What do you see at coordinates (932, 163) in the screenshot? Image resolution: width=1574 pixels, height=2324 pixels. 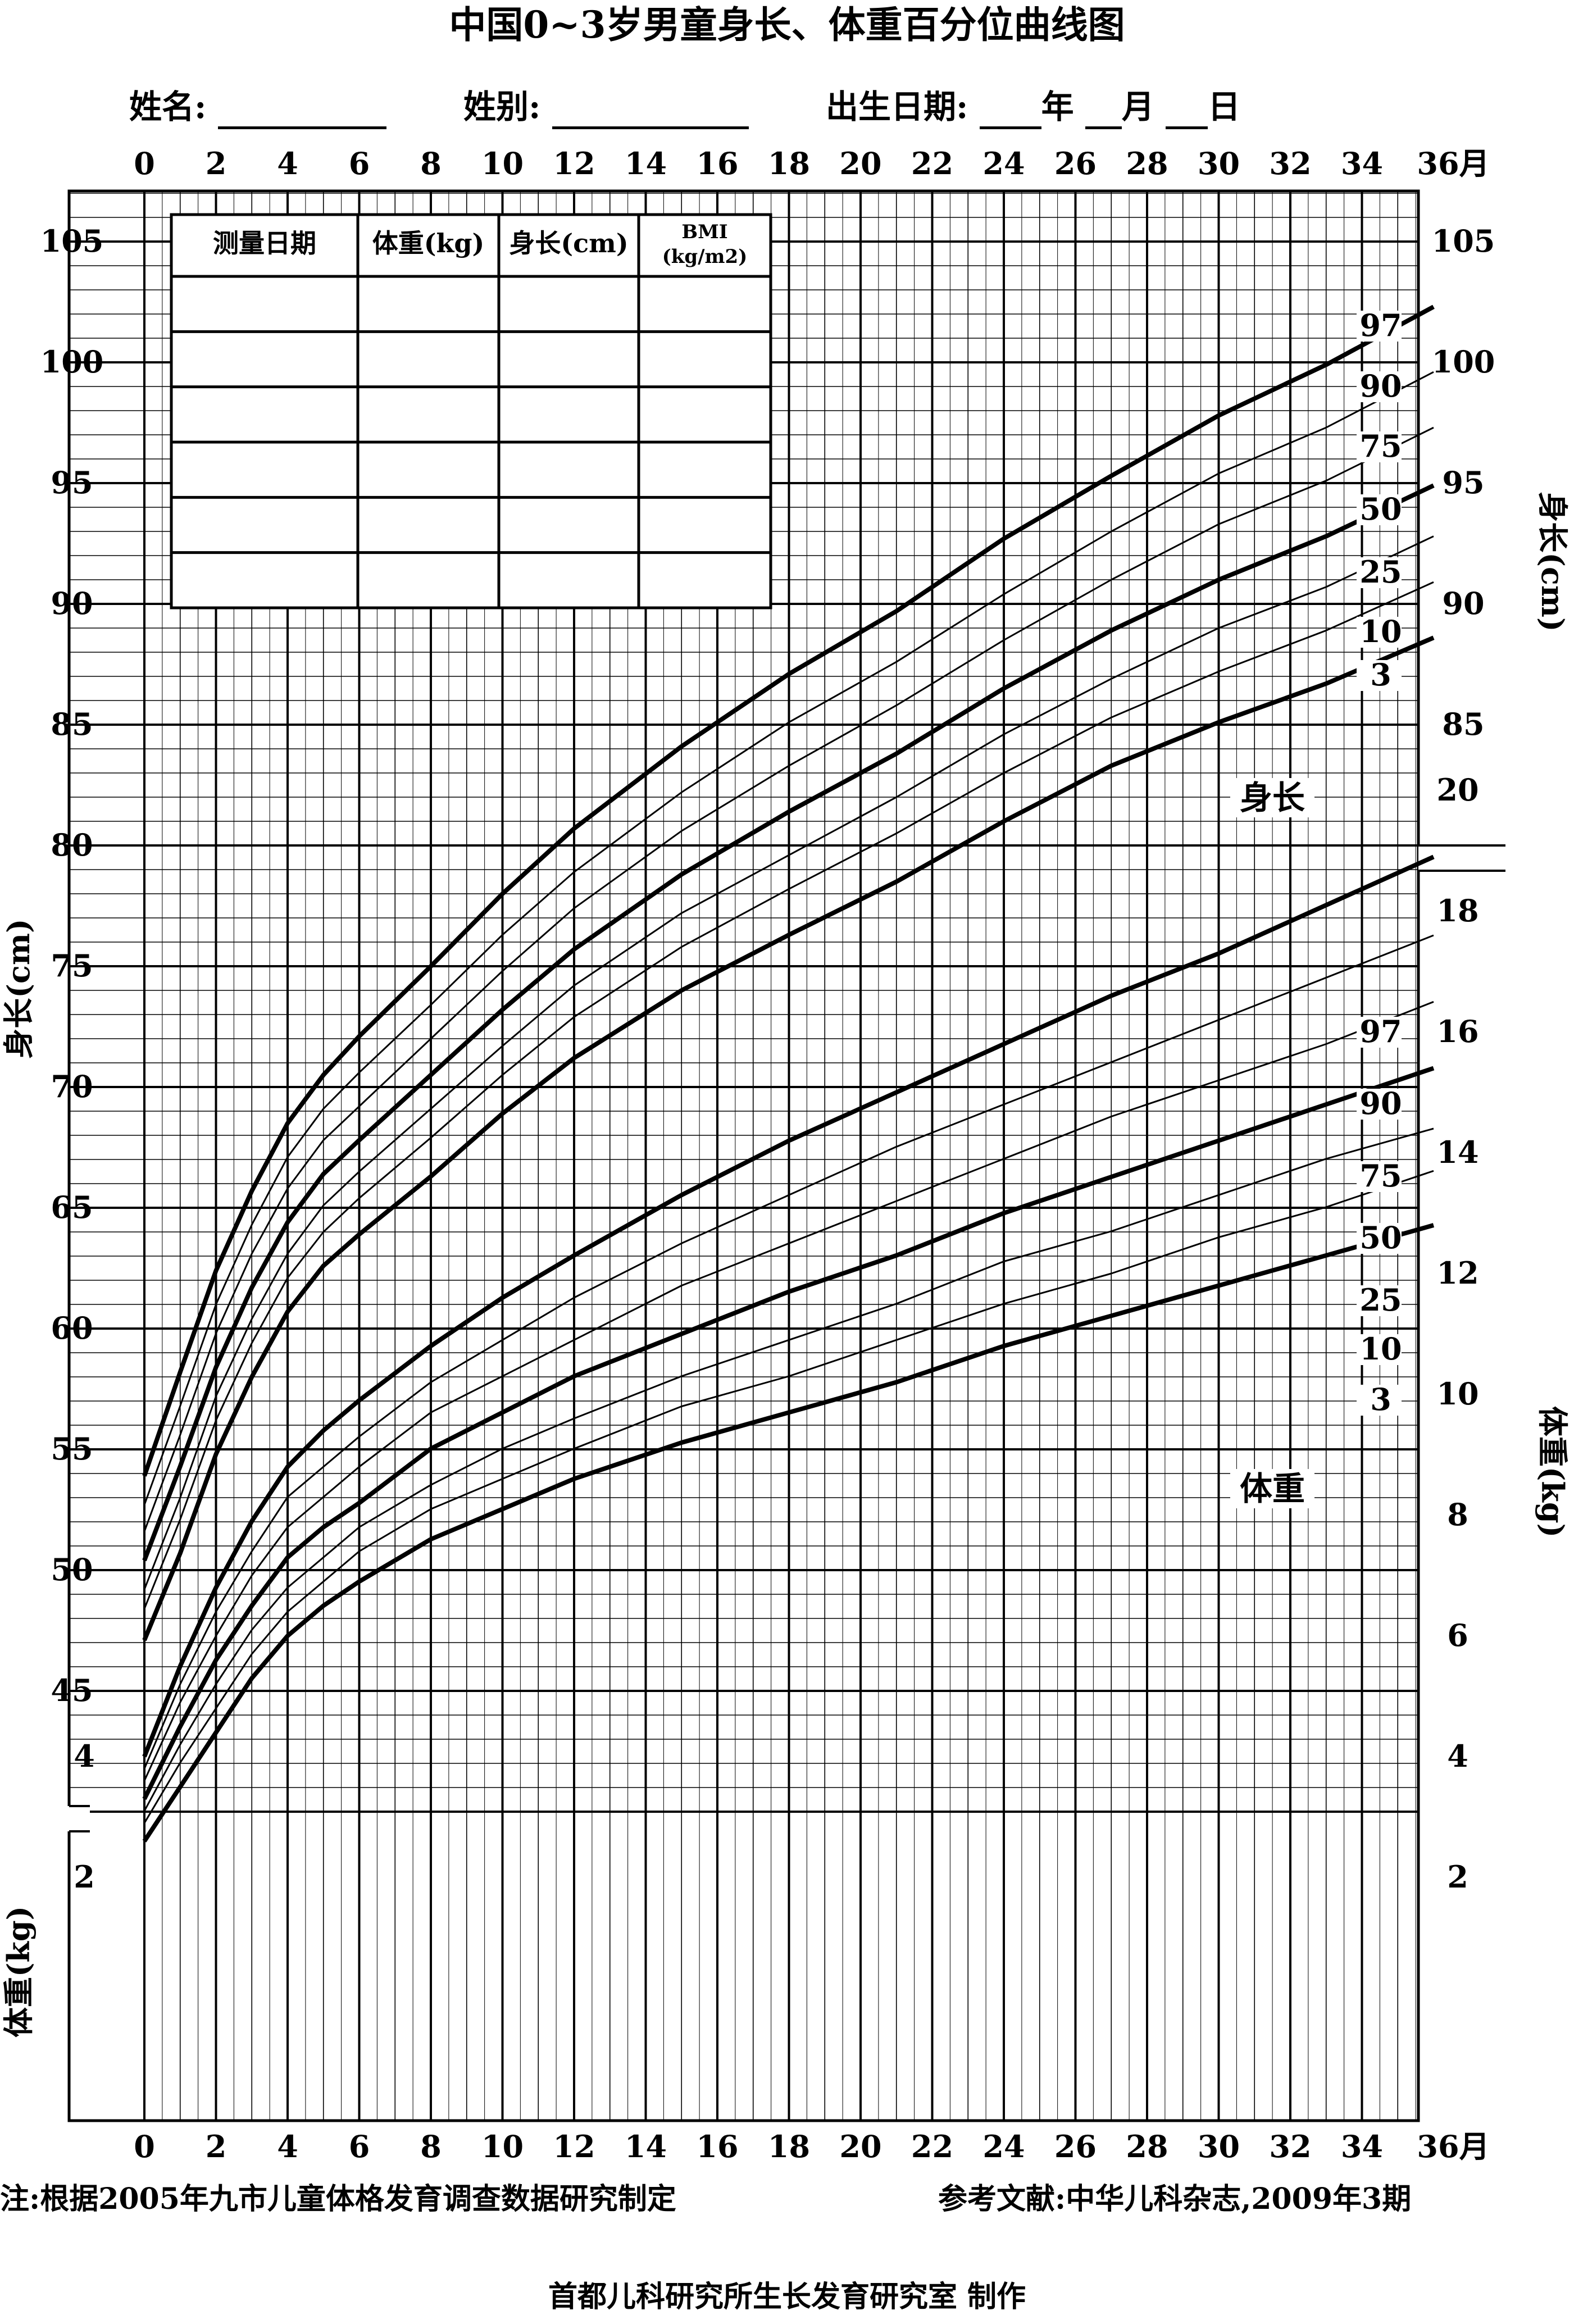 I see `month-tick-top: 22` at bounding box center [932, 163].